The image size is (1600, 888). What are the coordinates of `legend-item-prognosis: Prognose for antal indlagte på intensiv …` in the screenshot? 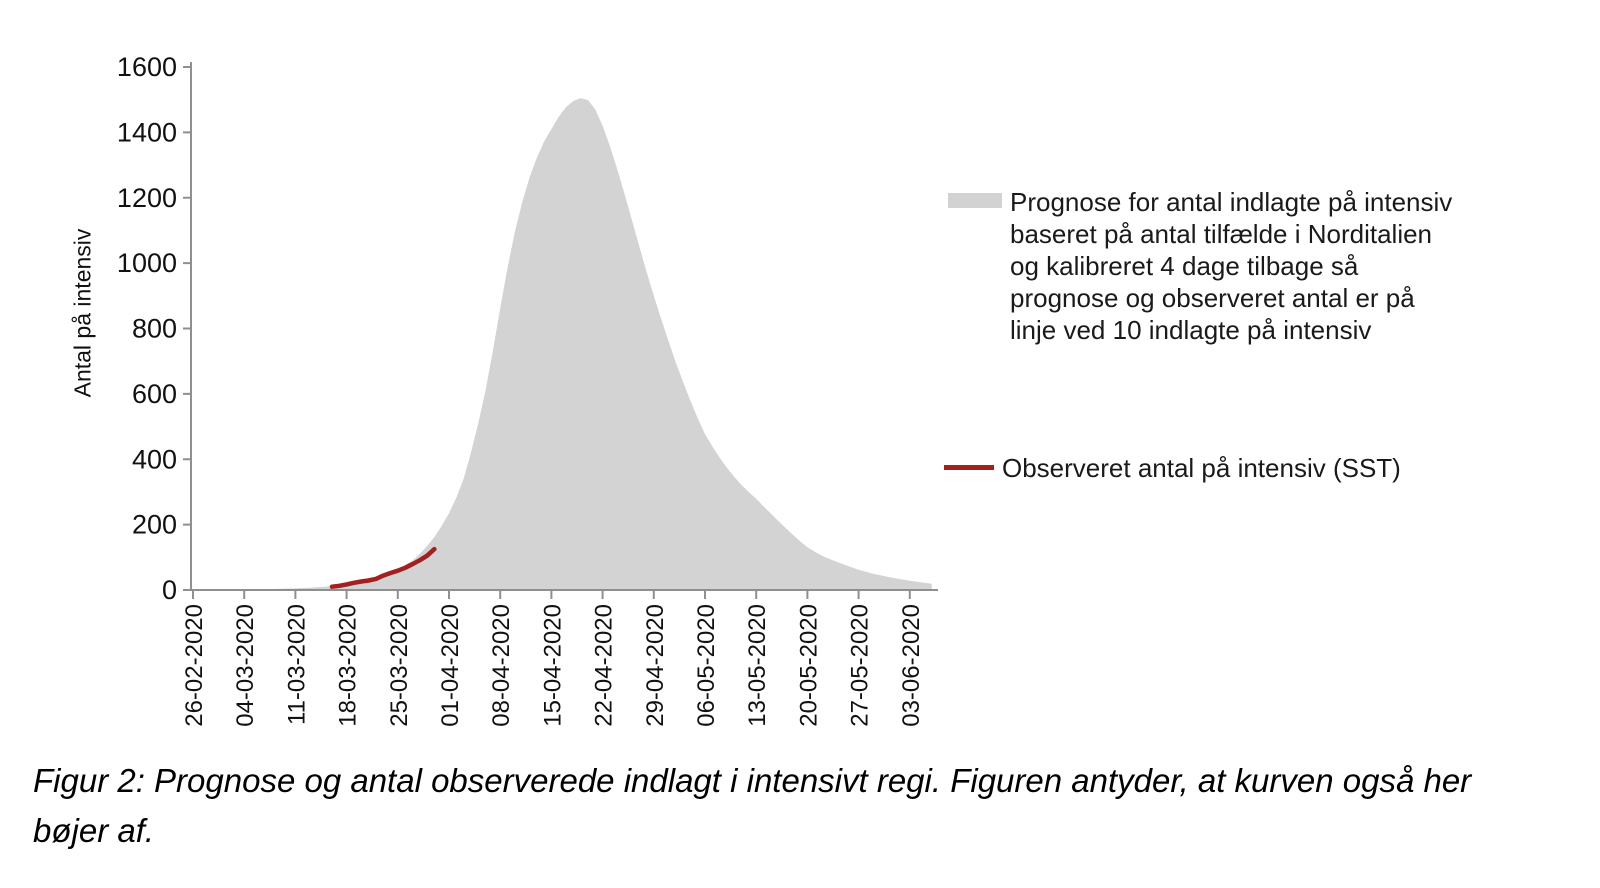 It's located at (1205, 266).